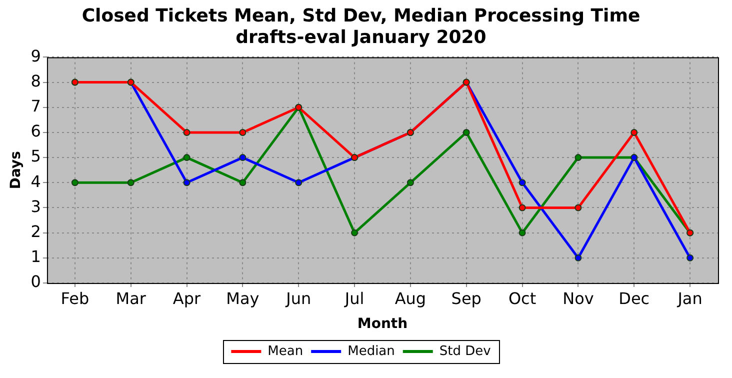 This screenshot has width=732, height=378. Describe the element at coordinates (382, 324) in the screenshot. I see `x-axis-title: Month` at that location.